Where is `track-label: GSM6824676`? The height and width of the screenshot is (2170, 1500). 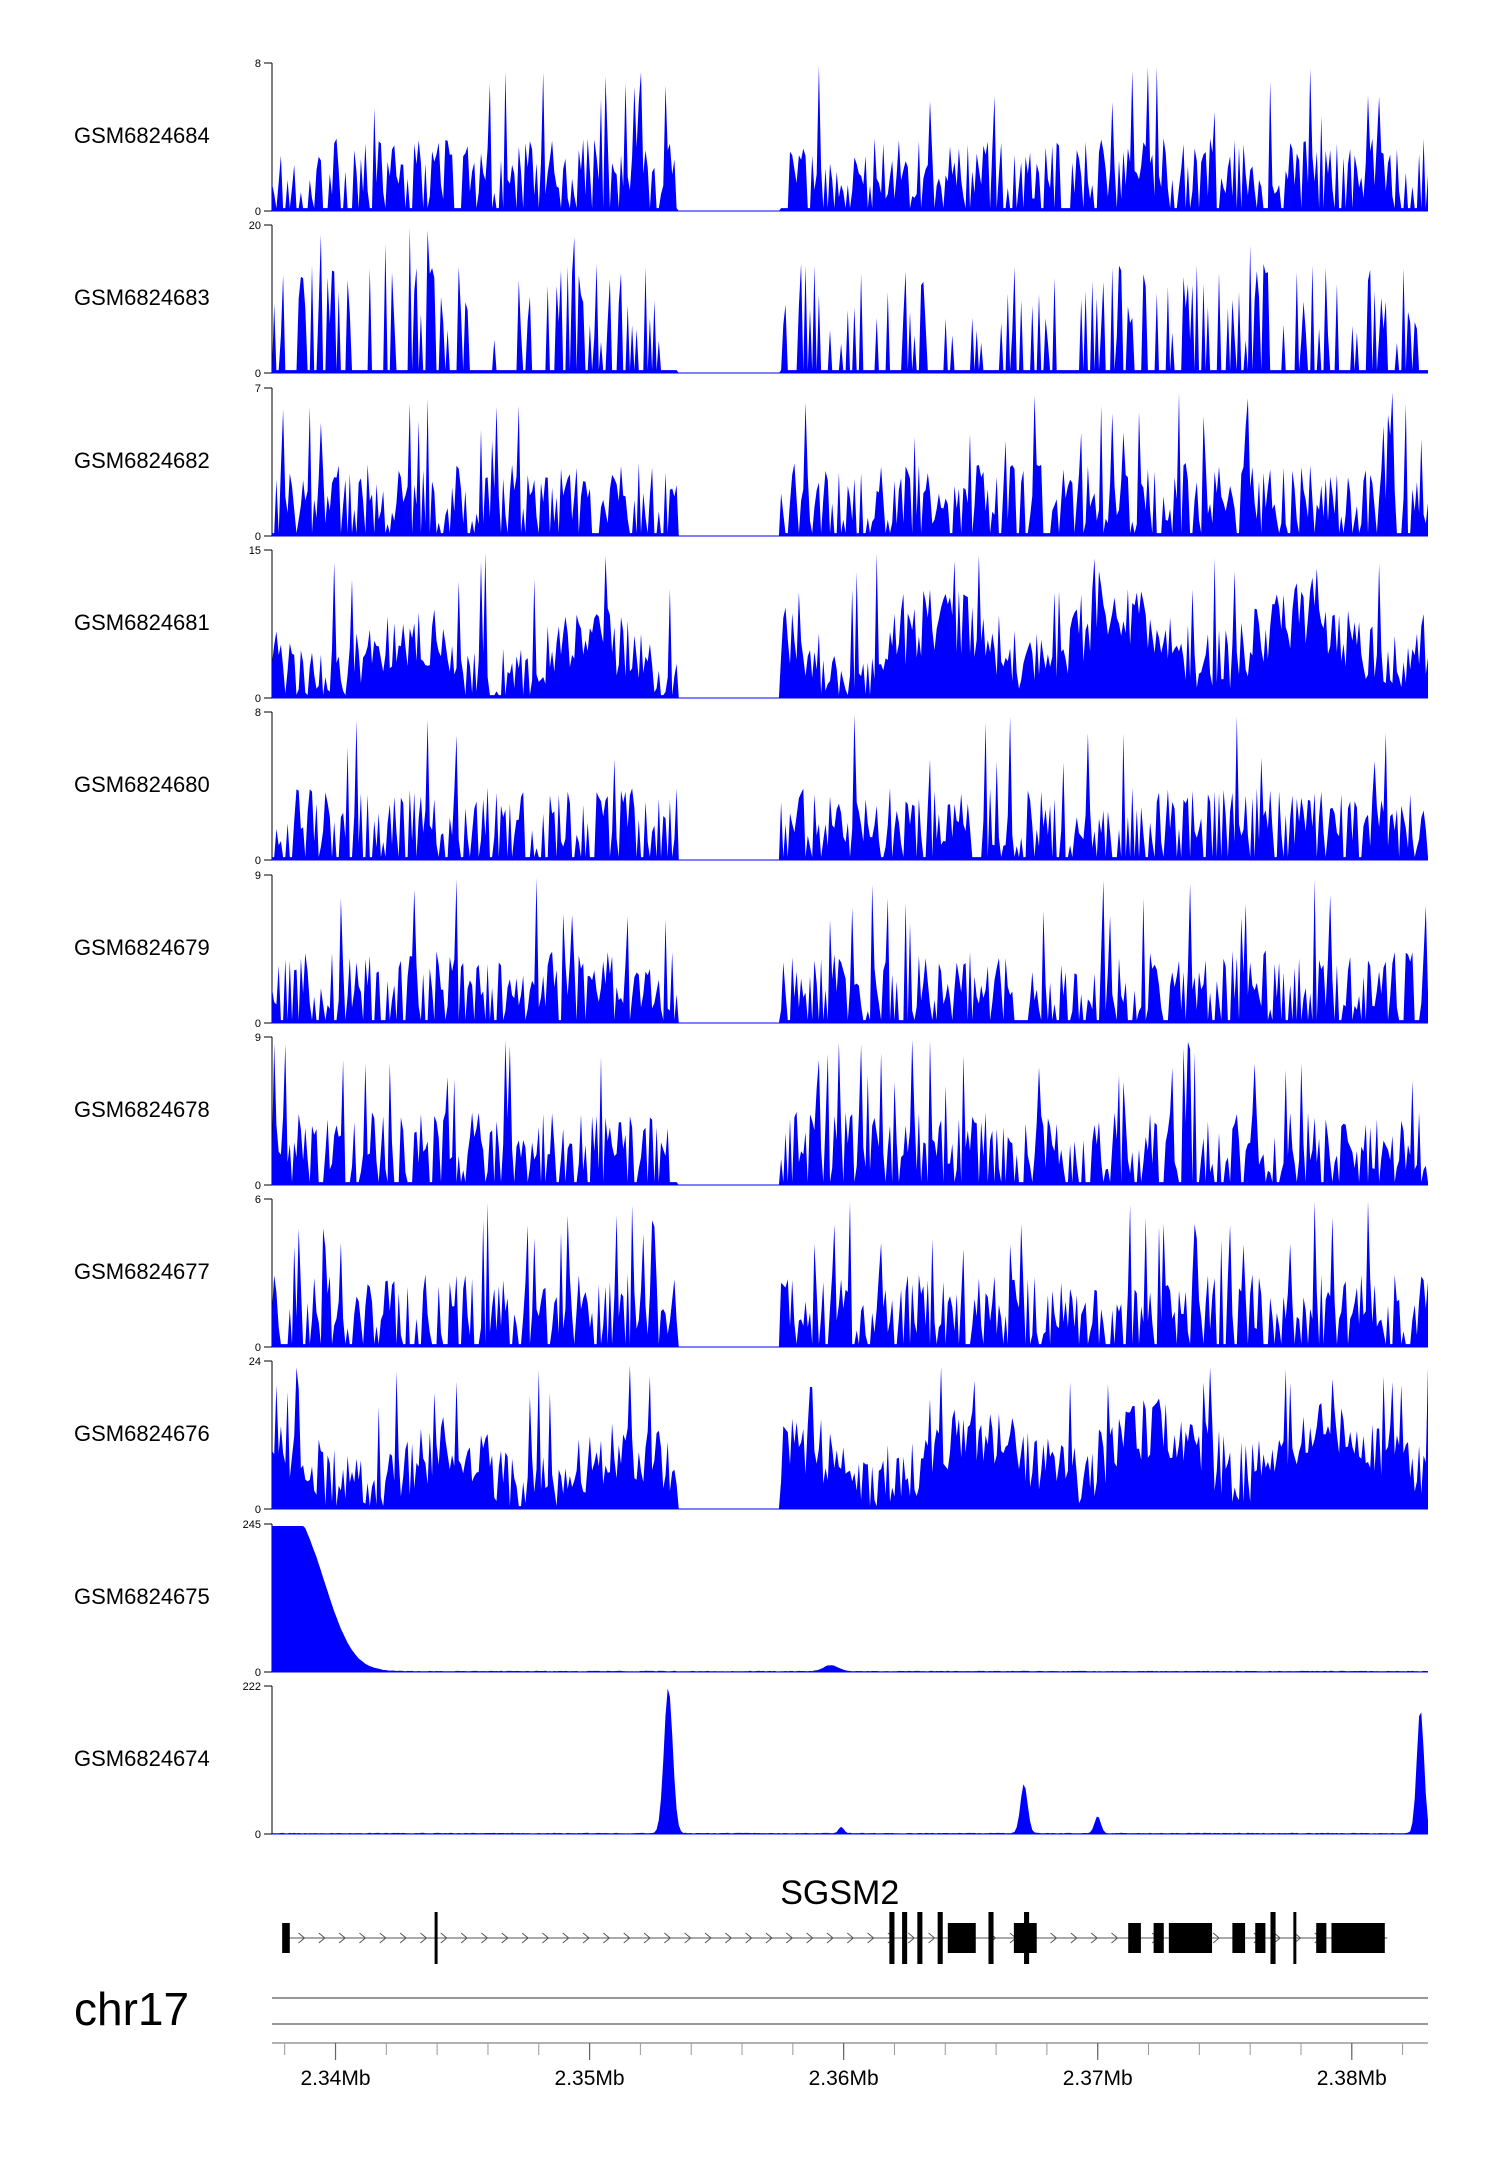
track-label: GSM6824676 is located at coordinates (142, 1433).